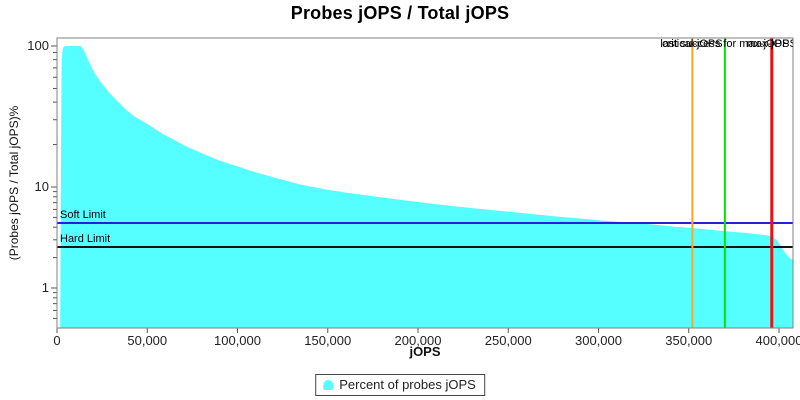 The height and width of the screenshot is (400, 800). I want to click on x-tick-label: 250,000, so click(508, 340).